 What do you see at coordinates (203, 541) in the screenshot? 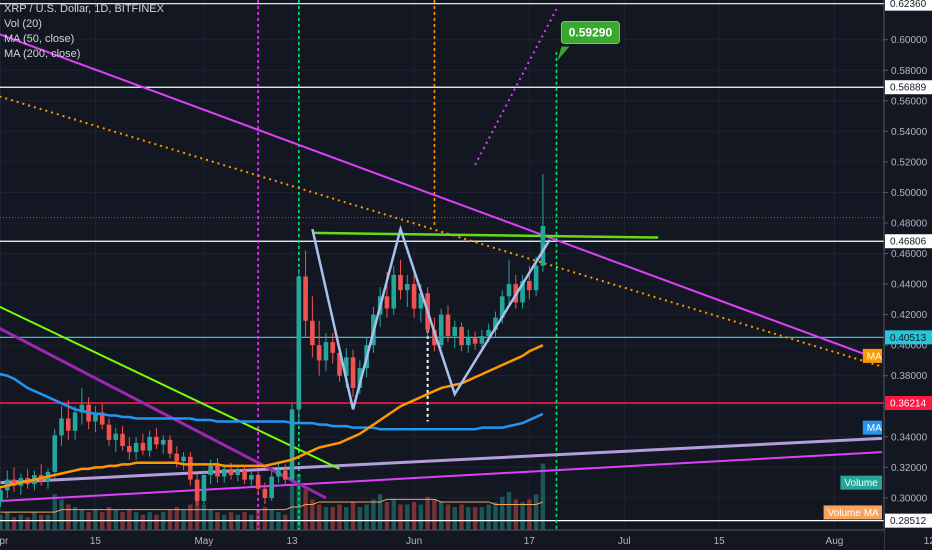
I see `time-tick-label: May` at bounding box center [203, 541].